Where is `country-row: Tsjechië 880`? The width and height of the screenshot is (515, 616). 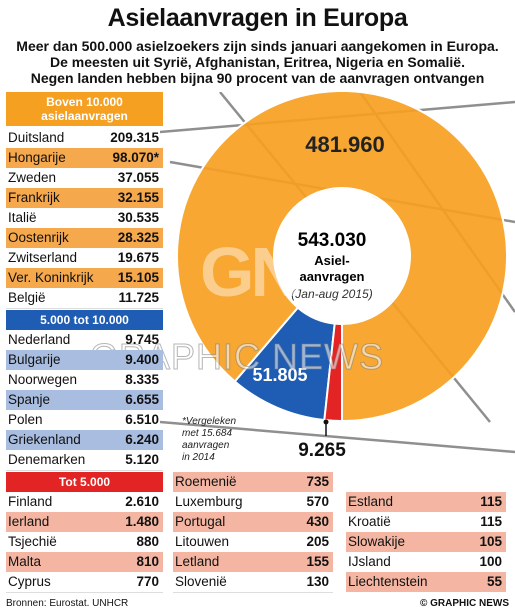
country-row: Tsjechië 880 is located at coordinates (84, 542).